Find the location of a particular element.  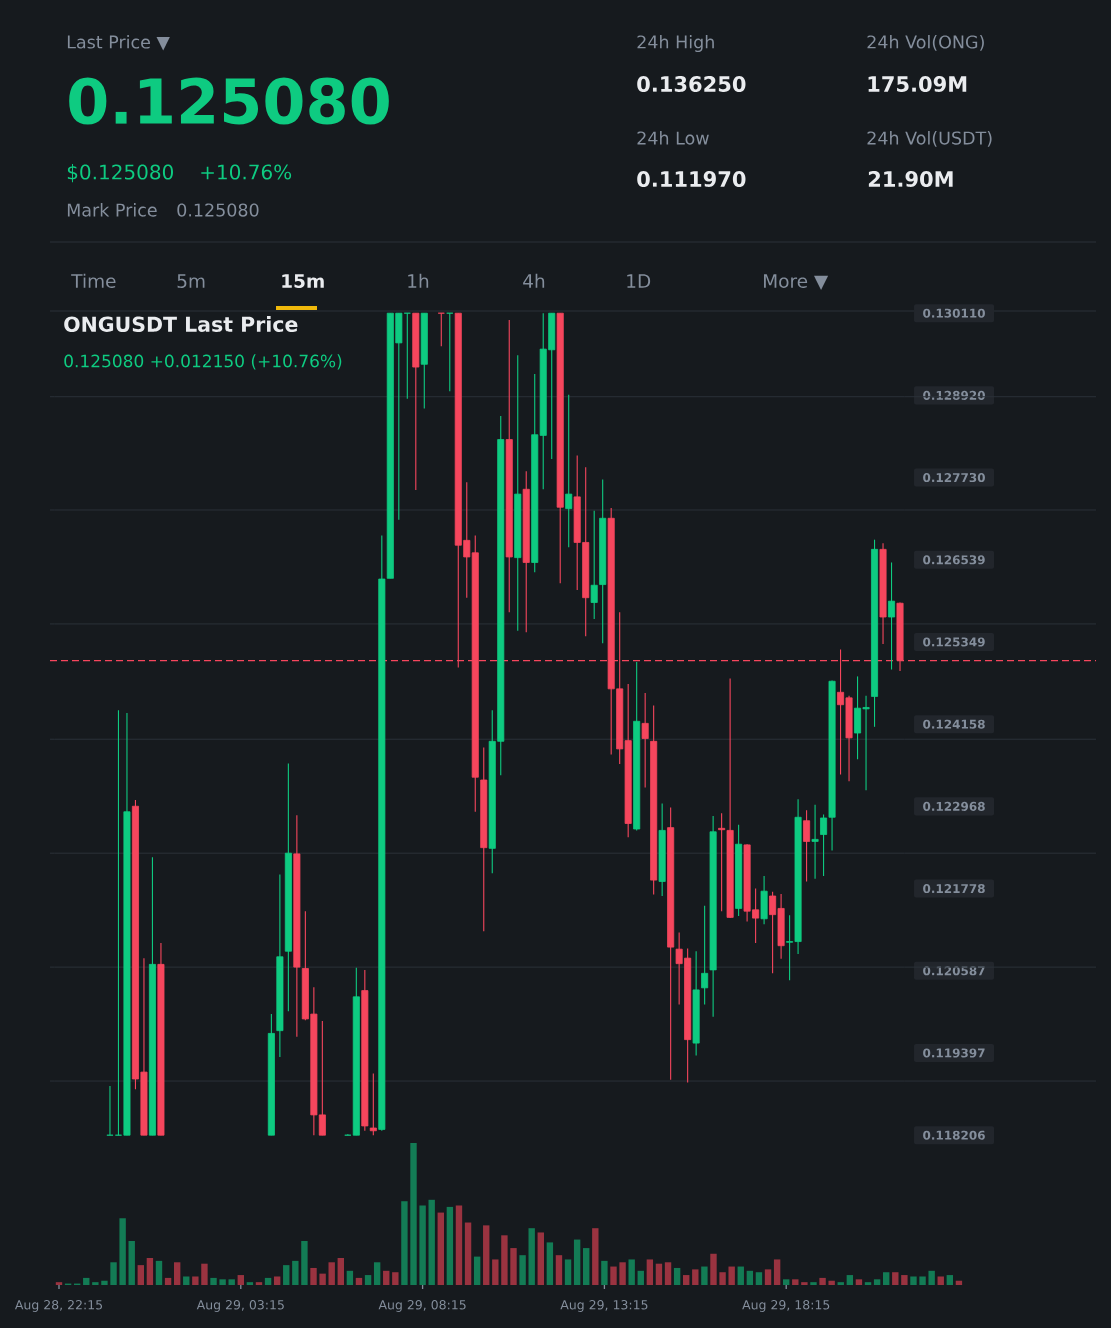

y-tick-label: 0.126539 is located at coordinates (954, 560).